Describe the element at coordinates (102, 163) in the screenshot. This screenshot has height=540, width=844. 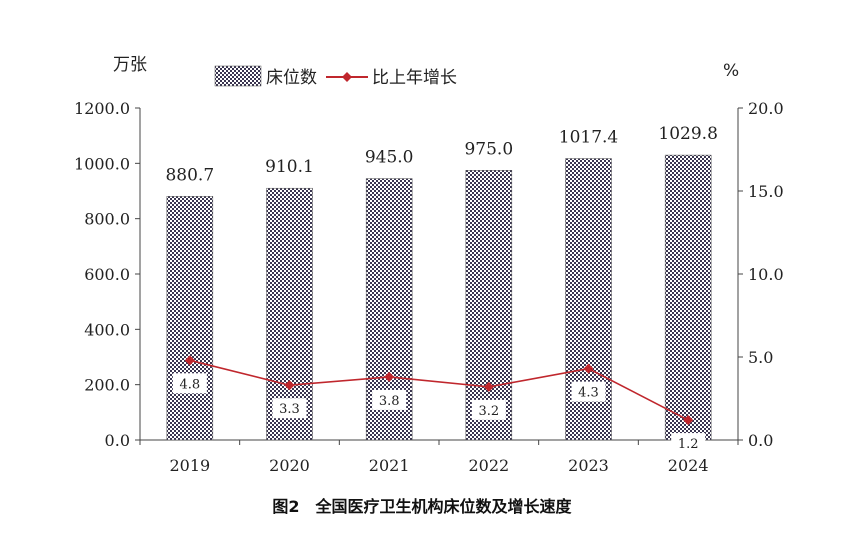
I see `left-tick-label: 1000.0` at that location.